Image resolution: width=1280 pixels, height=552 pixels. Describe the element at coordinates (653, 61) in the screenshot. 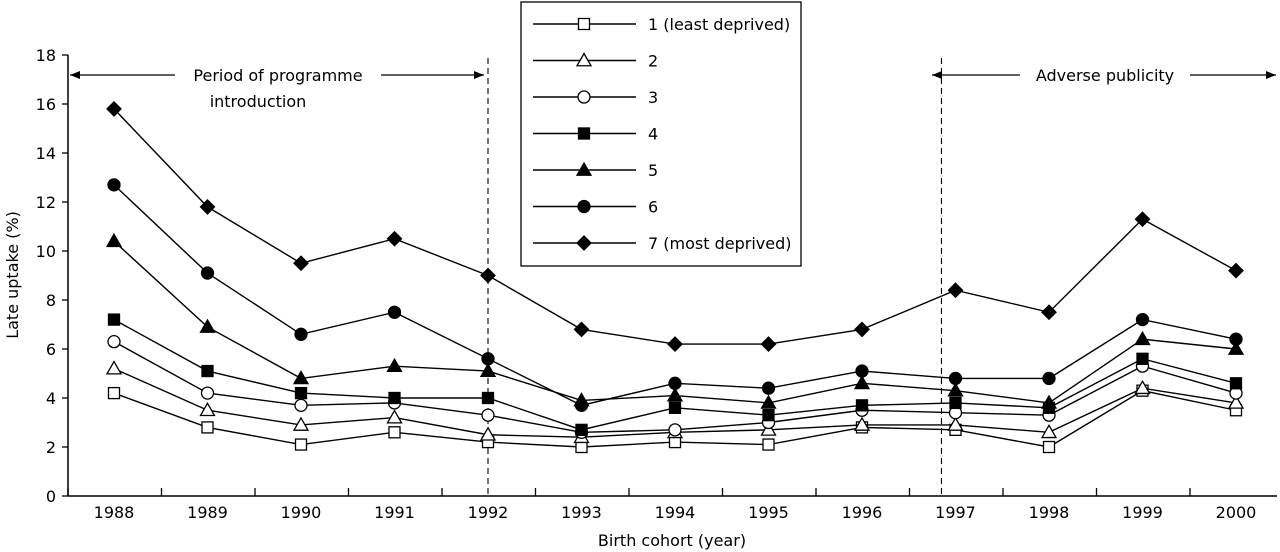

I see `legend-label: 2` at that location.